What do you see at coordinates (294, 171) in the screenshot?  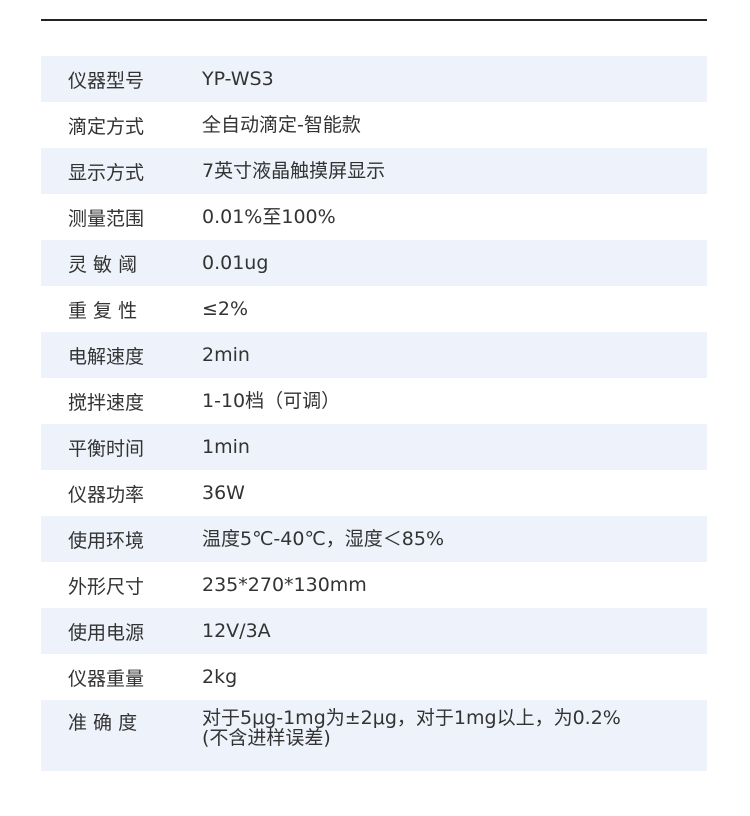 I see `spec-value: 7英寸液晶触摸屏显示` at bounding box center [294, 171].